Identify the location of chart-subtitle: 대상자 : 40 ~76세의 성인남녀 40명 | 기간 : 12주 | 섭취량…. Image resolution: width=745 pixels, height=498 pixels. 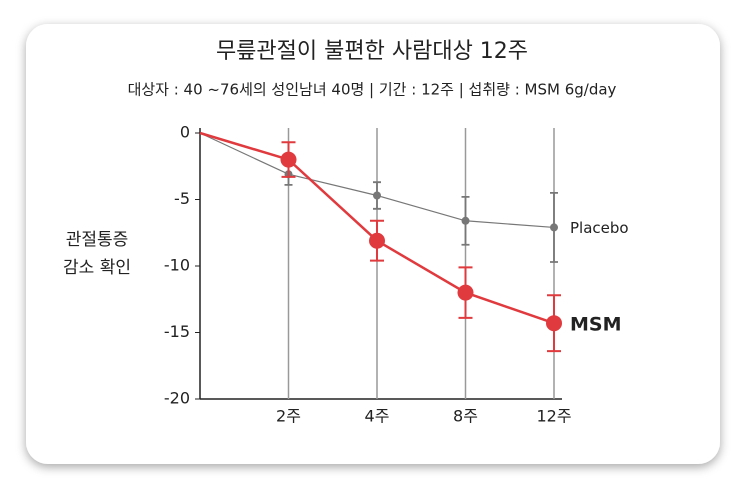
(372, 90).